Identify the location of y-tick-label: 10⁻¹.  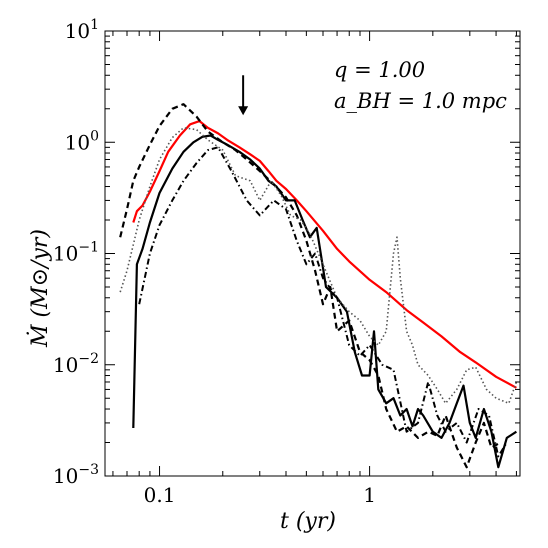
(76, 253).